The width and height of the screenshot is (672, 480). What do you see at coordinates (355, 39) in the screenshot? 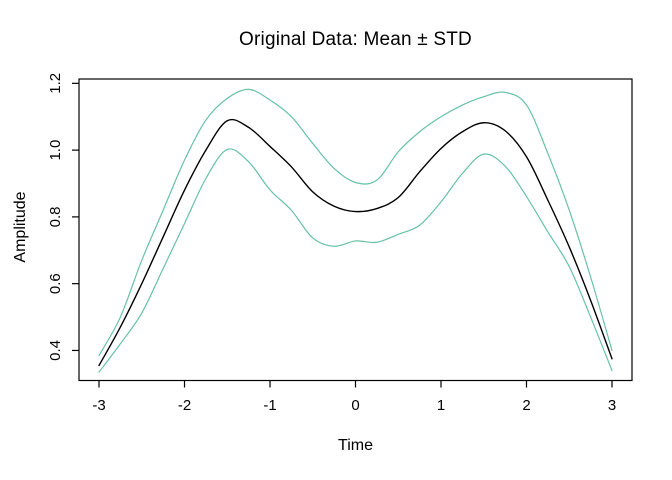
I see `chart-title: Original Data: Mean ± STD` at bounding box center [355, 39].